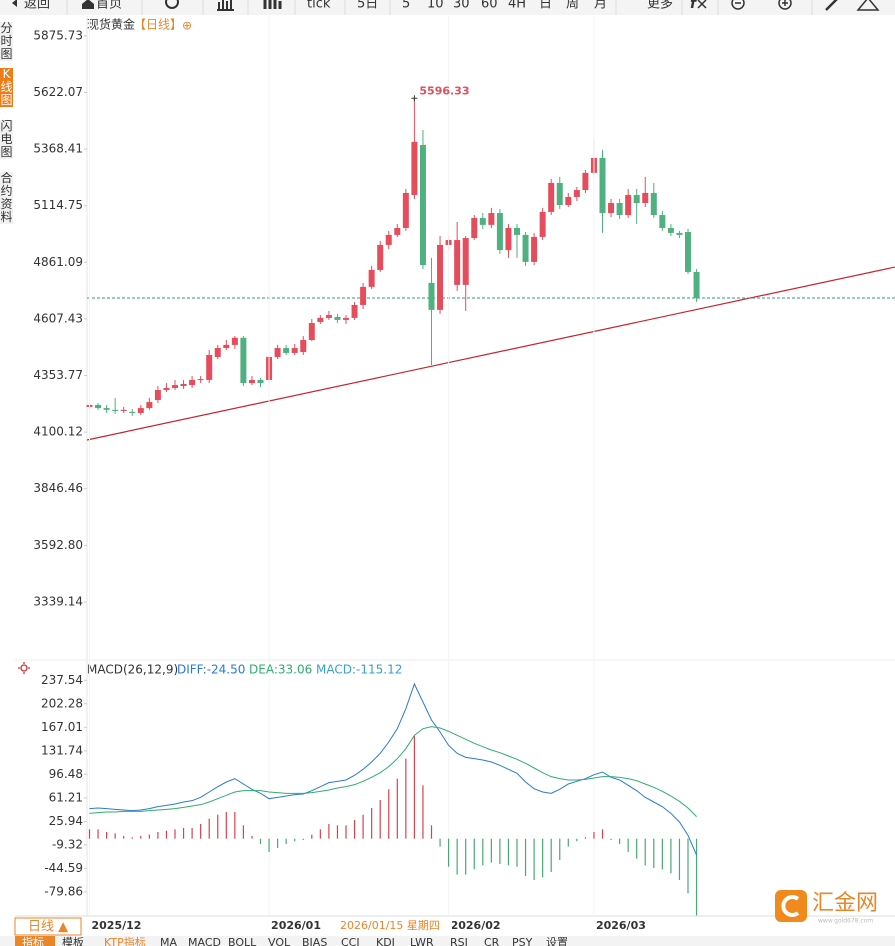 The image size is (895, 946). I want to click on indicator-title: MACD(26,12,9), so click(132, 670).